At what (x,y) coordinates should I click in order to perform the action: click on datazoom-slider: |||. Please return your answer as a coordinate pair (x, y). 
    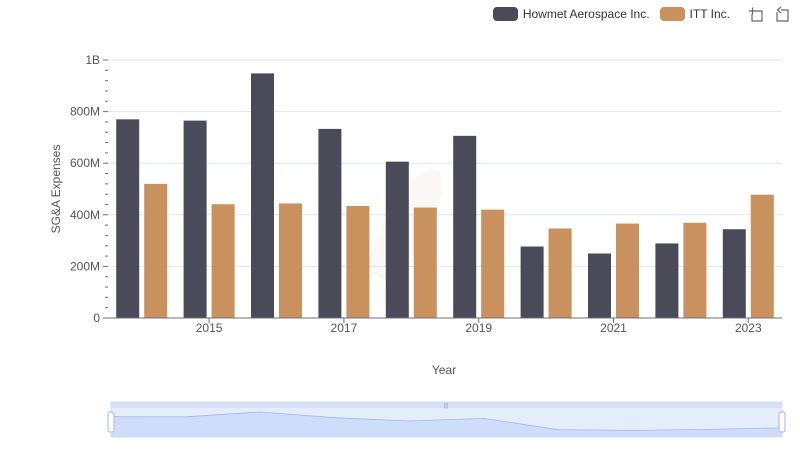
    Looking at the image, I should click on (446, 419).